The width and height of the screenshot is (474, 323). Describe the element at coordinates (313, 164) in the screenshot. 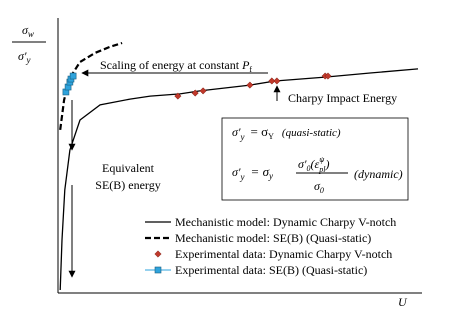

I see `equation-num: σ′0(ε̇ψ pl)` at that location.